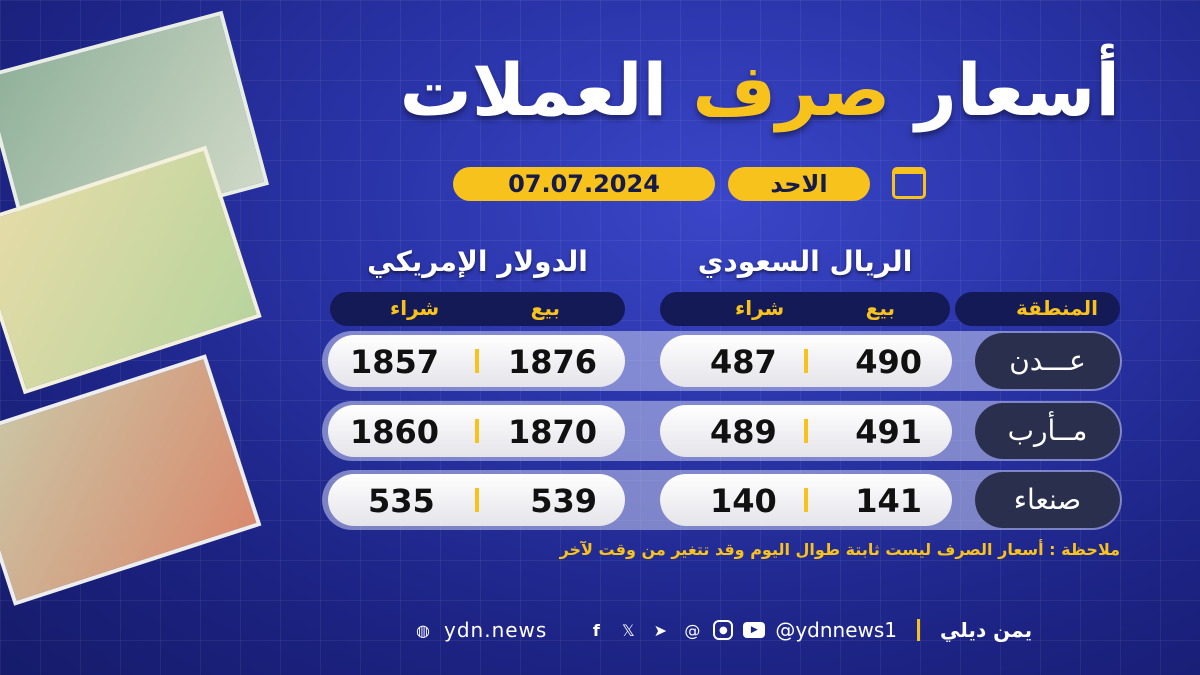 The image size is (1200, 675). I want to click on region-header-label: المنطقة, so click(1057, 308).